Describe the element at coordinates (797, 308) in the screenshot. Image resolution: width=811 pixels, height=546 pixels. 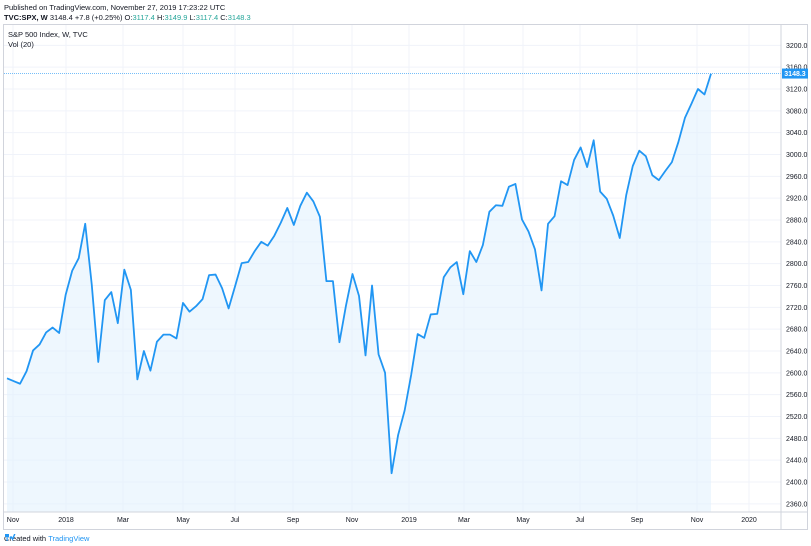
I see `y-tick-label: 2720.0` at that location.